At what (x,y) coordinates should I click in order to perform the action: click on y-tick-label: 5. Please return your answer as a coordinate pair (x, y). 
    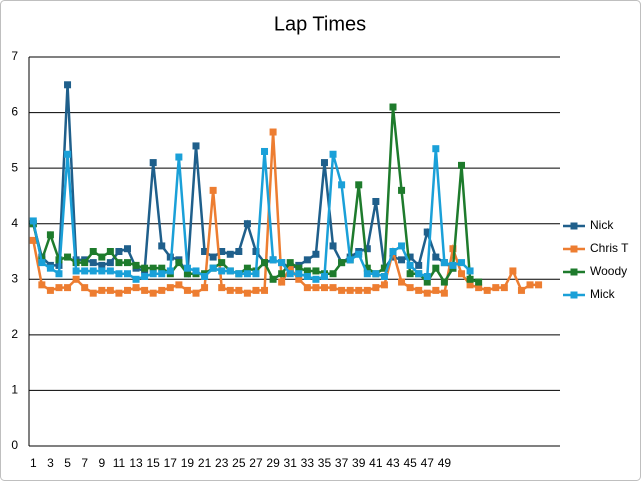
    Looking at the image, I should click on (14, 167).